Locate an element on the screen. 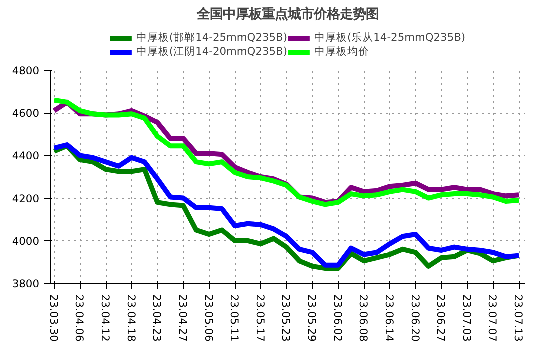  x-tick-label: 23.07.13 is located at coordinates (519, 318).